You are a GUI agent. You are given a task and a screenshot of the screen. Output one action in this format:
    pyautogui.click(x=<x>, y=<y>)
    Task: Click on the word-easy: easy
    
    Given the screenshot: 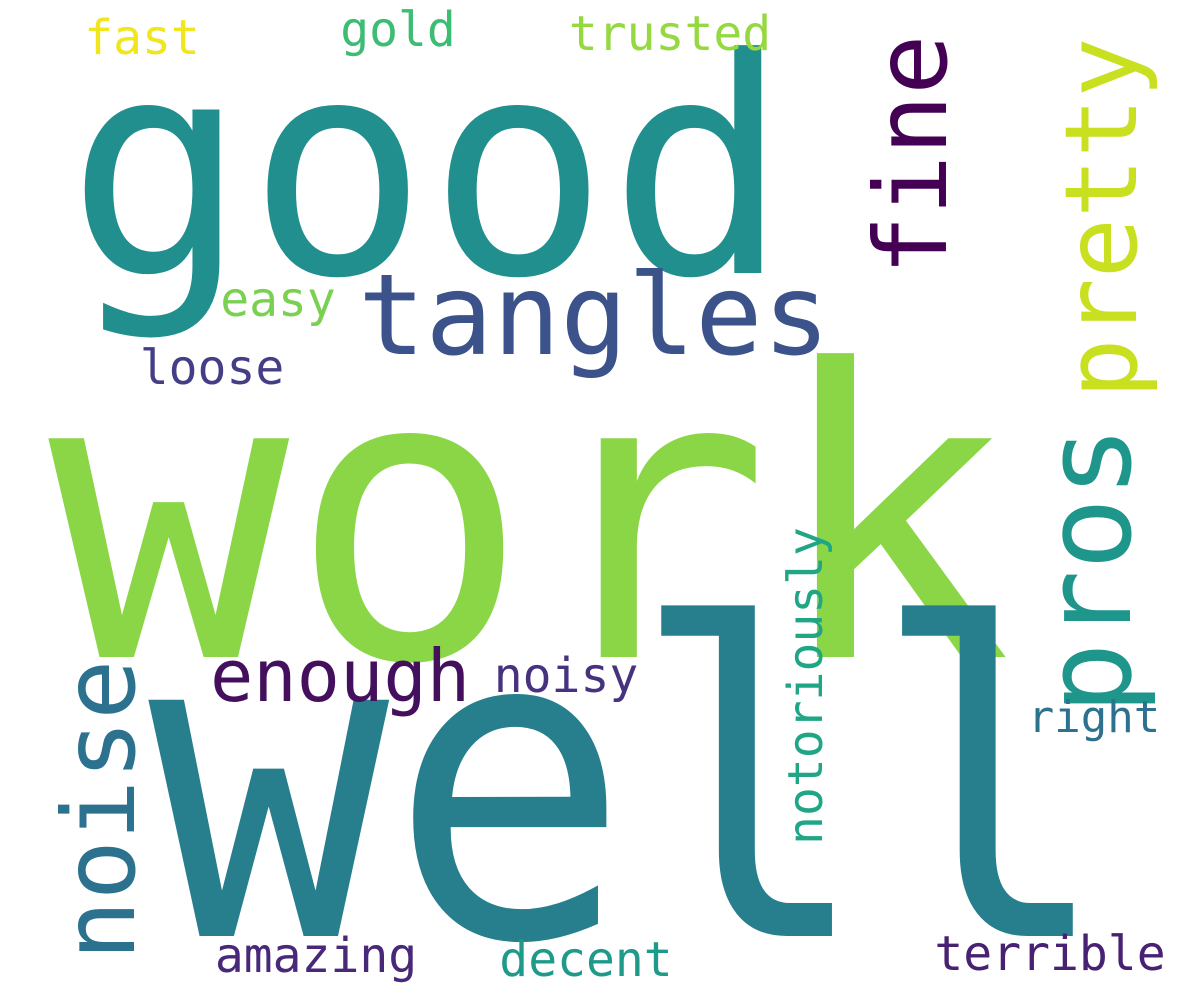 What is the action you would take?
    pyautogui.click(x=278, y=300)
    